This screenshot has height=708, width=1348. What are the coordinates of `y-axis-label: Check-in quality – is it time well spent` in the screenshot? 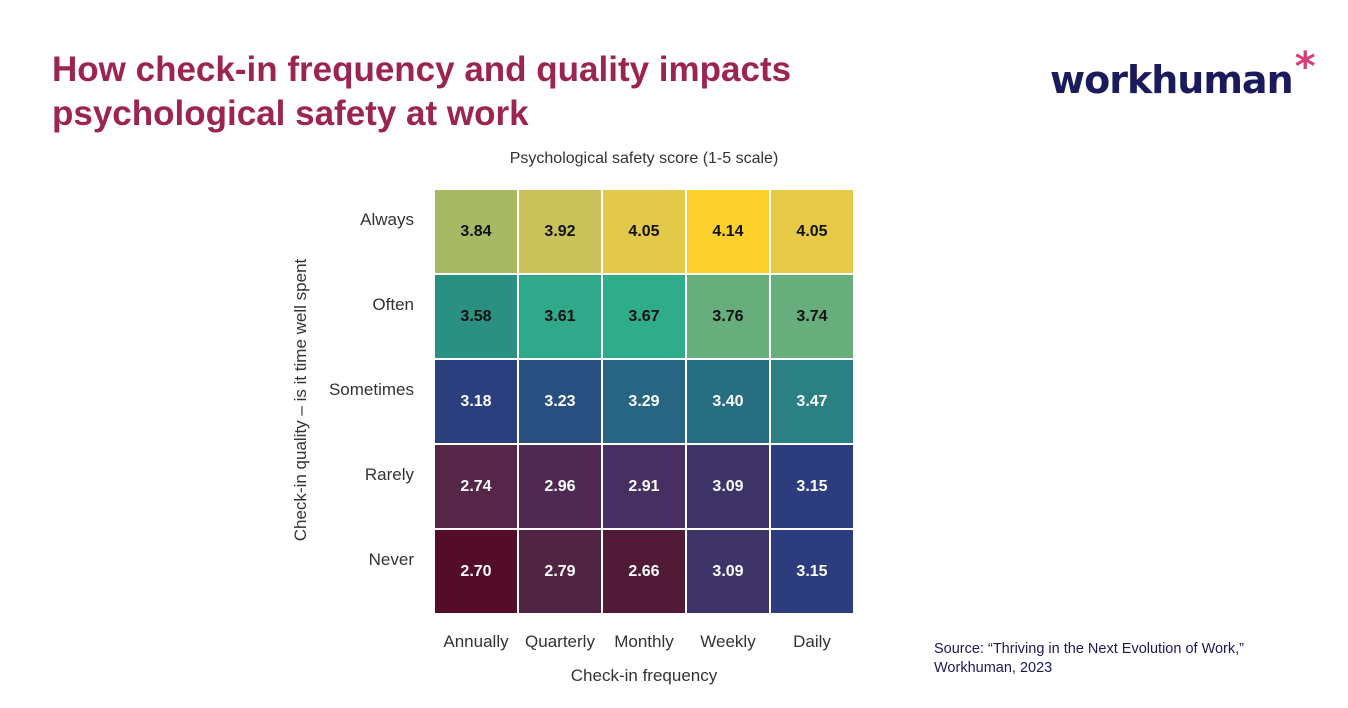 It's located at (300, 400).